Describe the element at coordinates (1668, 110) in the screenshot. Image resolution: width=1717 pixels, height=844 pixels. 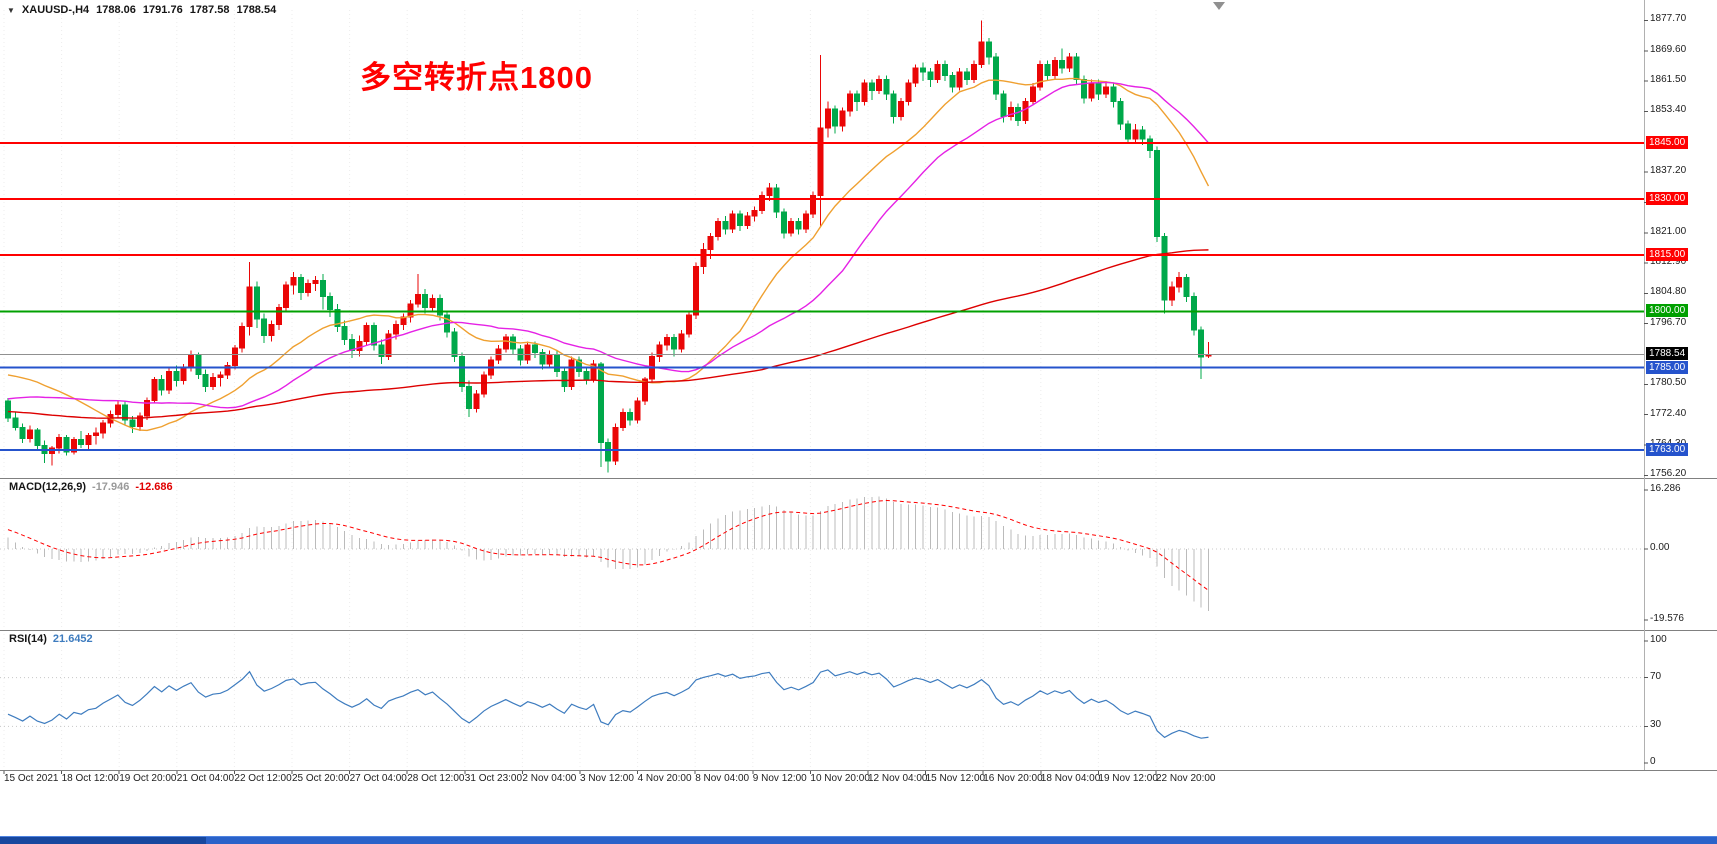
I see `axis-scale-label: 1853.40` at that location.